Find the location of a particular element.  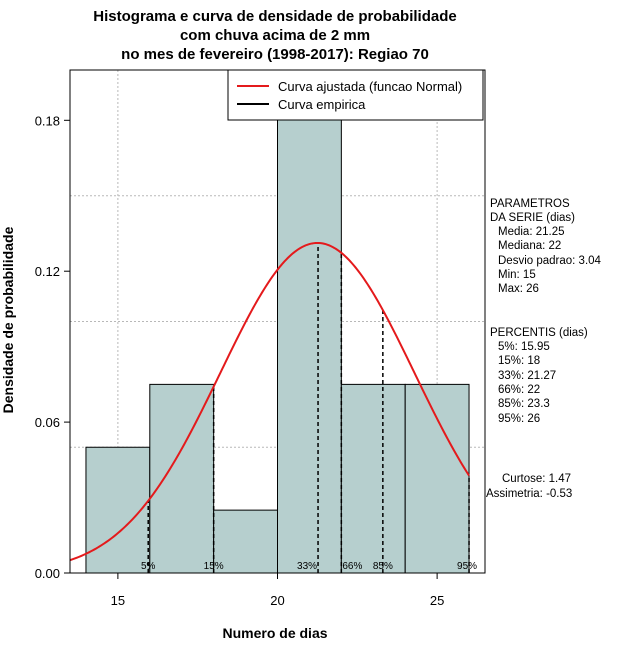

y-axis: 0.00 0.06 0.12 0.18 is located at coordinates (52, 347).